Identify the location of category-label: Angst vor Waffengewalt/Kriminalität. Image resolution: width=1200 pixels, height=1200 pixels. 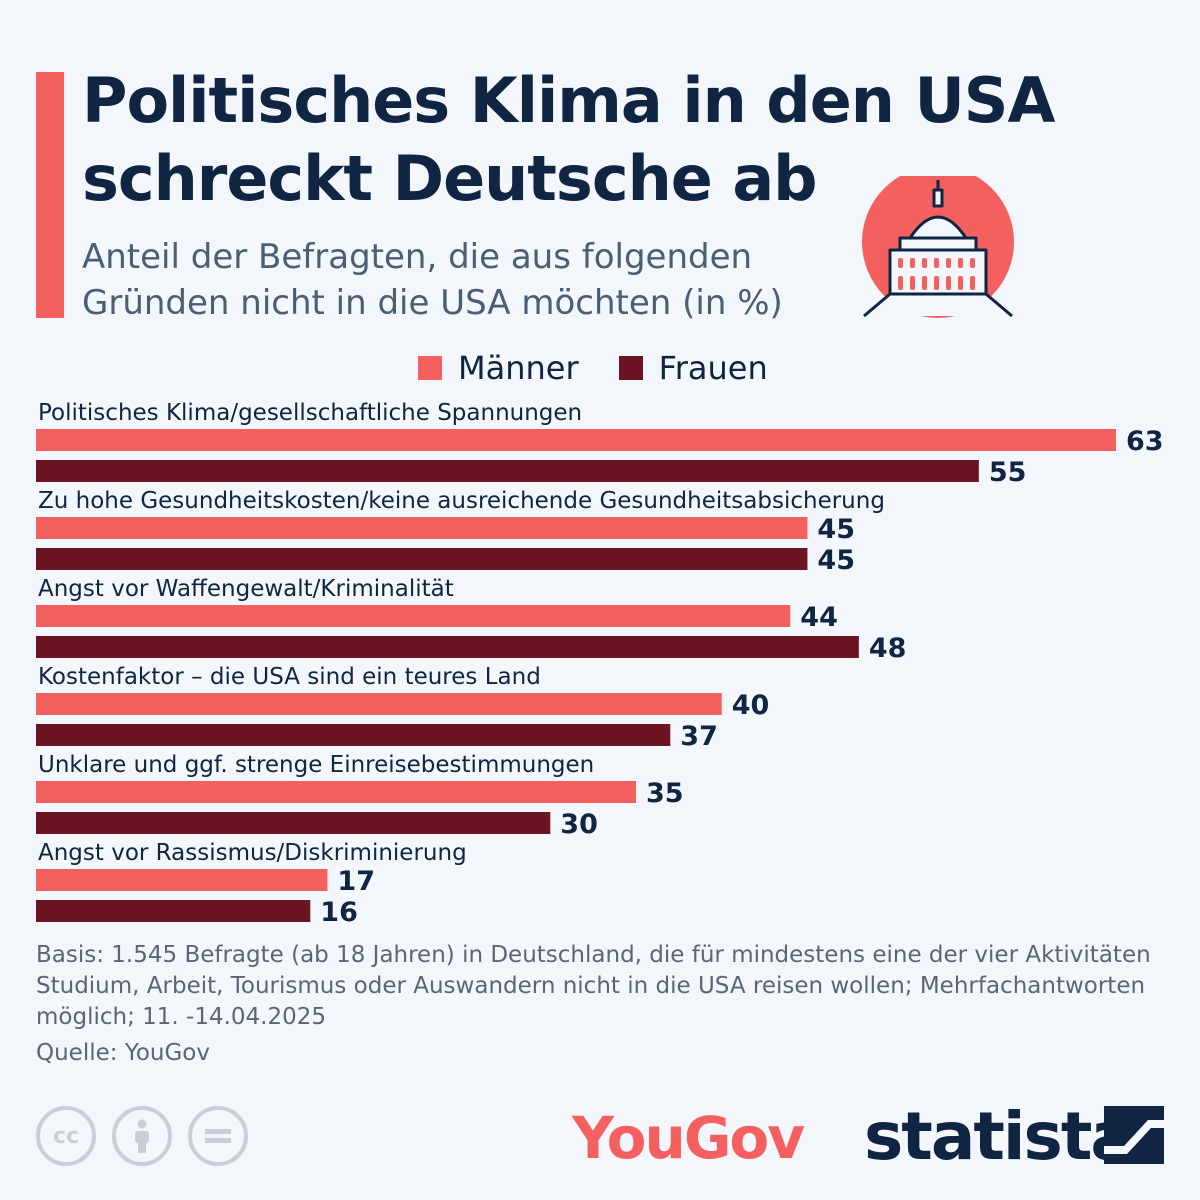
(246, 589).